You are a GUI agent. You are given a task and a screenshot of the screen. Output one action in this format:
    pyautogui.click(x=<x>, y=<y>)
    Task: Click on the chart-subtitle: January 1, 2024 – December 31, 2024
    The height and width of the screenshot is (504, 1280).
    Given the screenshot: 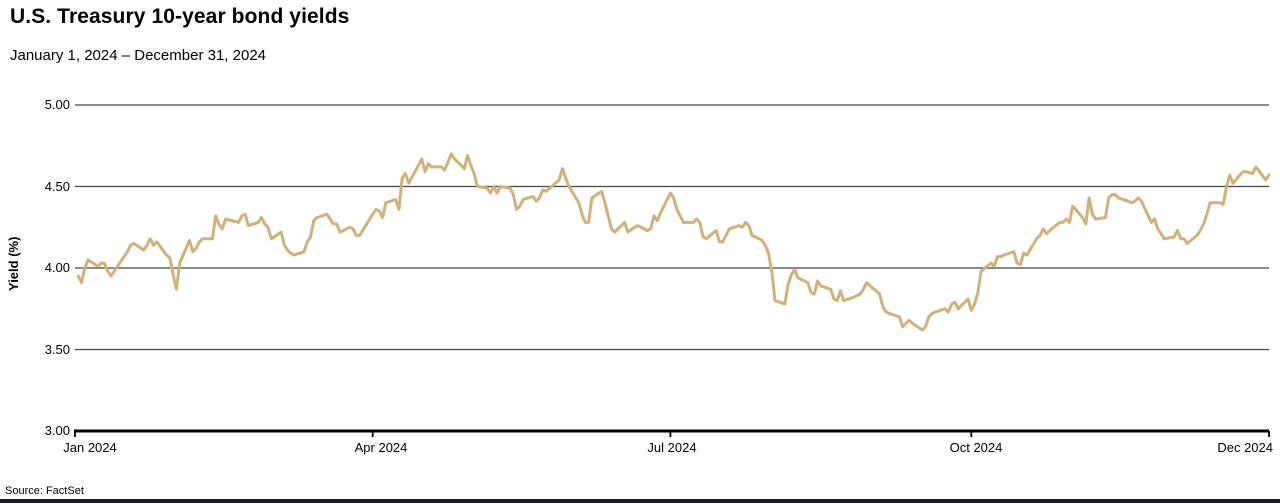 What is the action you would take?
    pyautogui.click(x=138, y=55)
    